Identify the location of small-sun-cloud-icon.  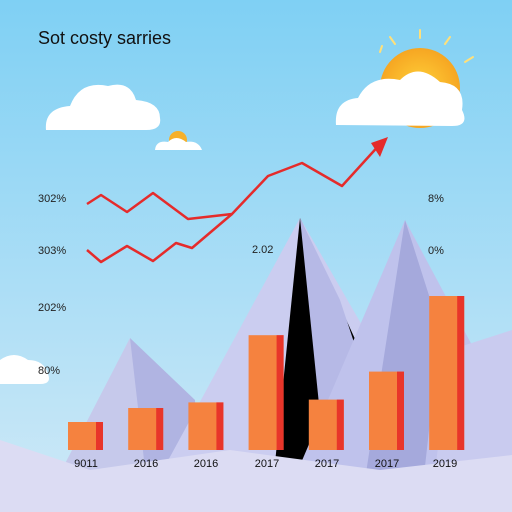
(178, 140).